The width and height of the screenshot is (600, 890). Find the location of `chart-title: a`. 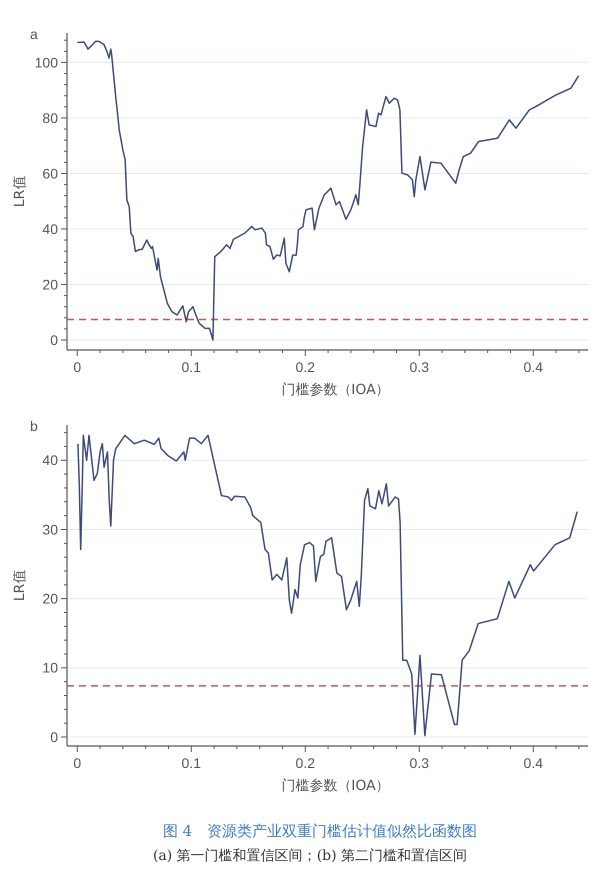

chart-title: a is located at coordinates (34, 34).